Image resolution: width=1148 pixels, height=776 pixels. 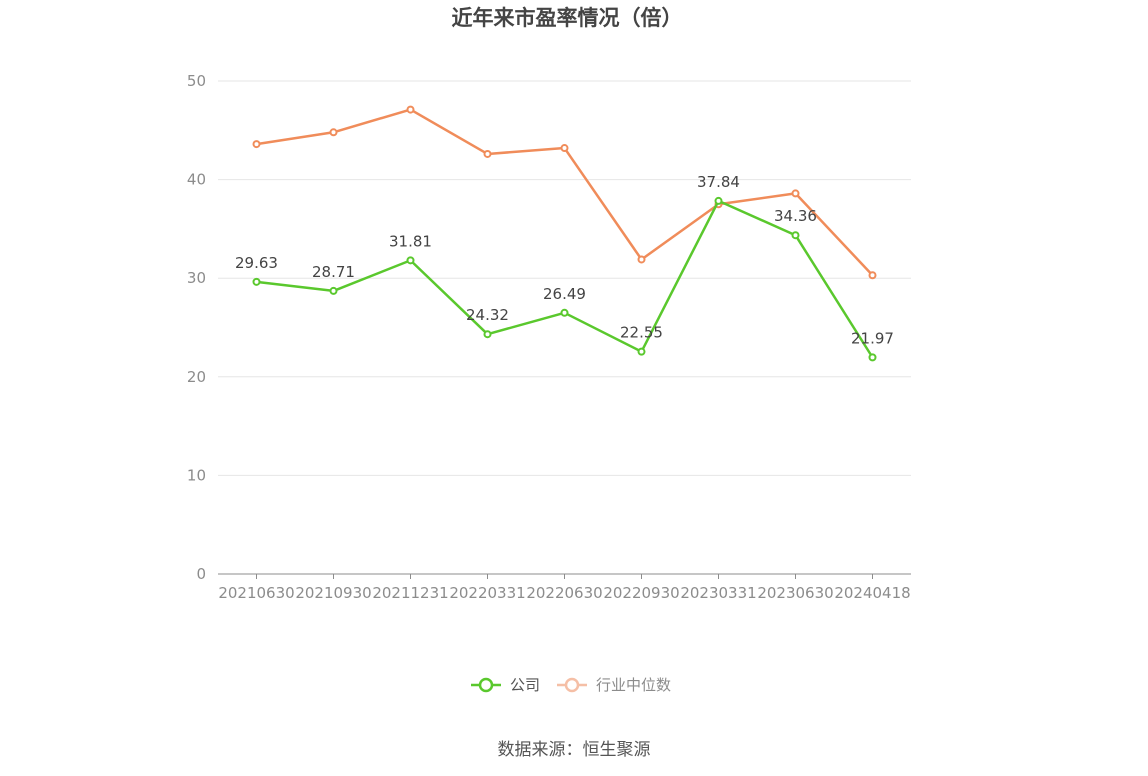 What do you see at coordinates (872, 593) in the screenshot?
I see `x-tick-label: 20240418` at bounding box center [872, 593].